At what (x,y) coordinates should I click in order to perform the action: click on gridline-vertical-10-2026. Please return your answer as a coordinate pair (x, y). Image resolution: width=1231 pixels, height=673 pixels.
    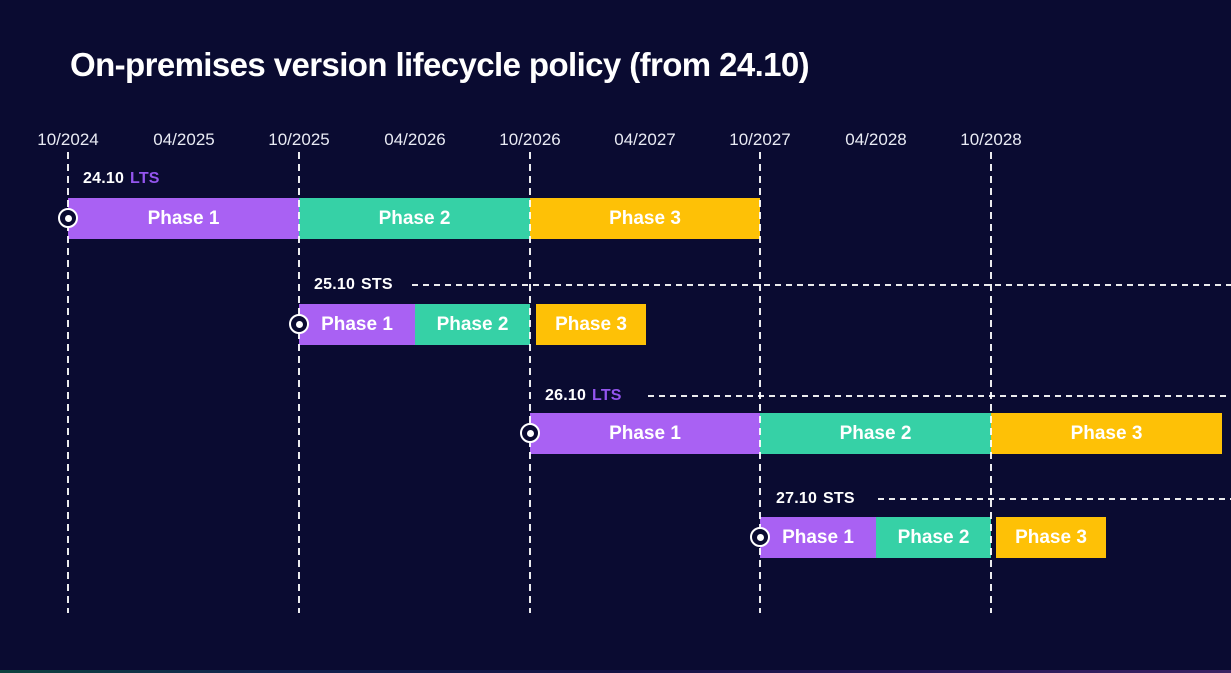
    Looking at the image, I should click on (530, 382).